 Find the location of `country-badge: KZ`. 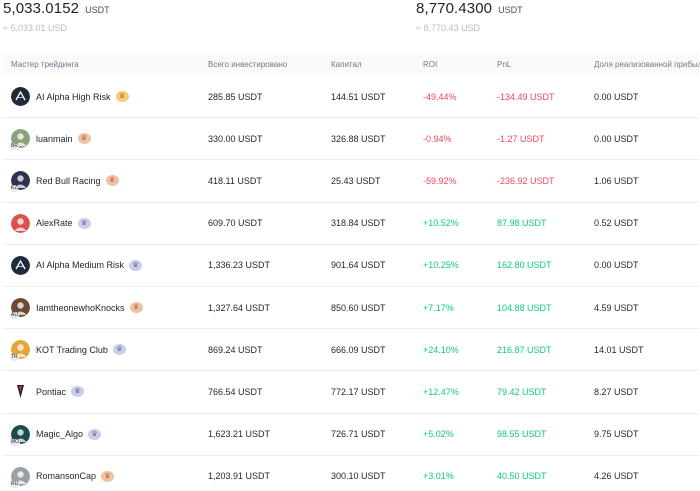

country-badge: KZ is located at coordinates (14, 189).